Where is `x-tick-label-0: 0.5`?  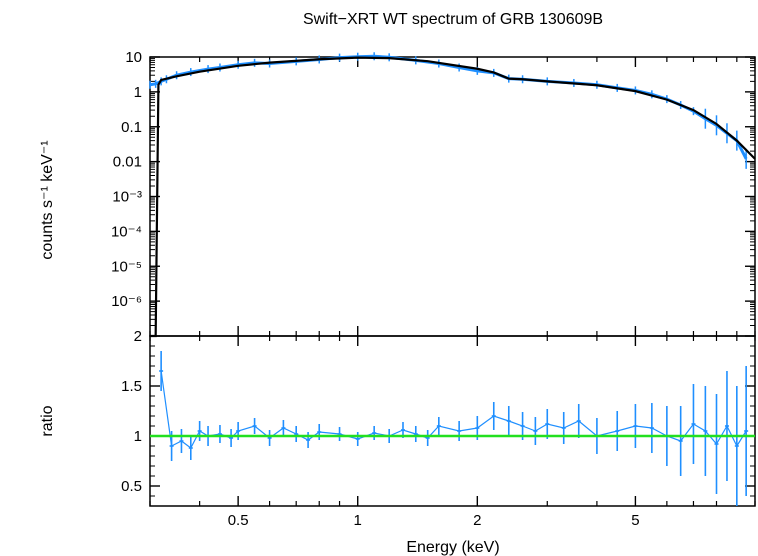 x-tick-label-0: 0.5 is located at coordinates (238, 520).